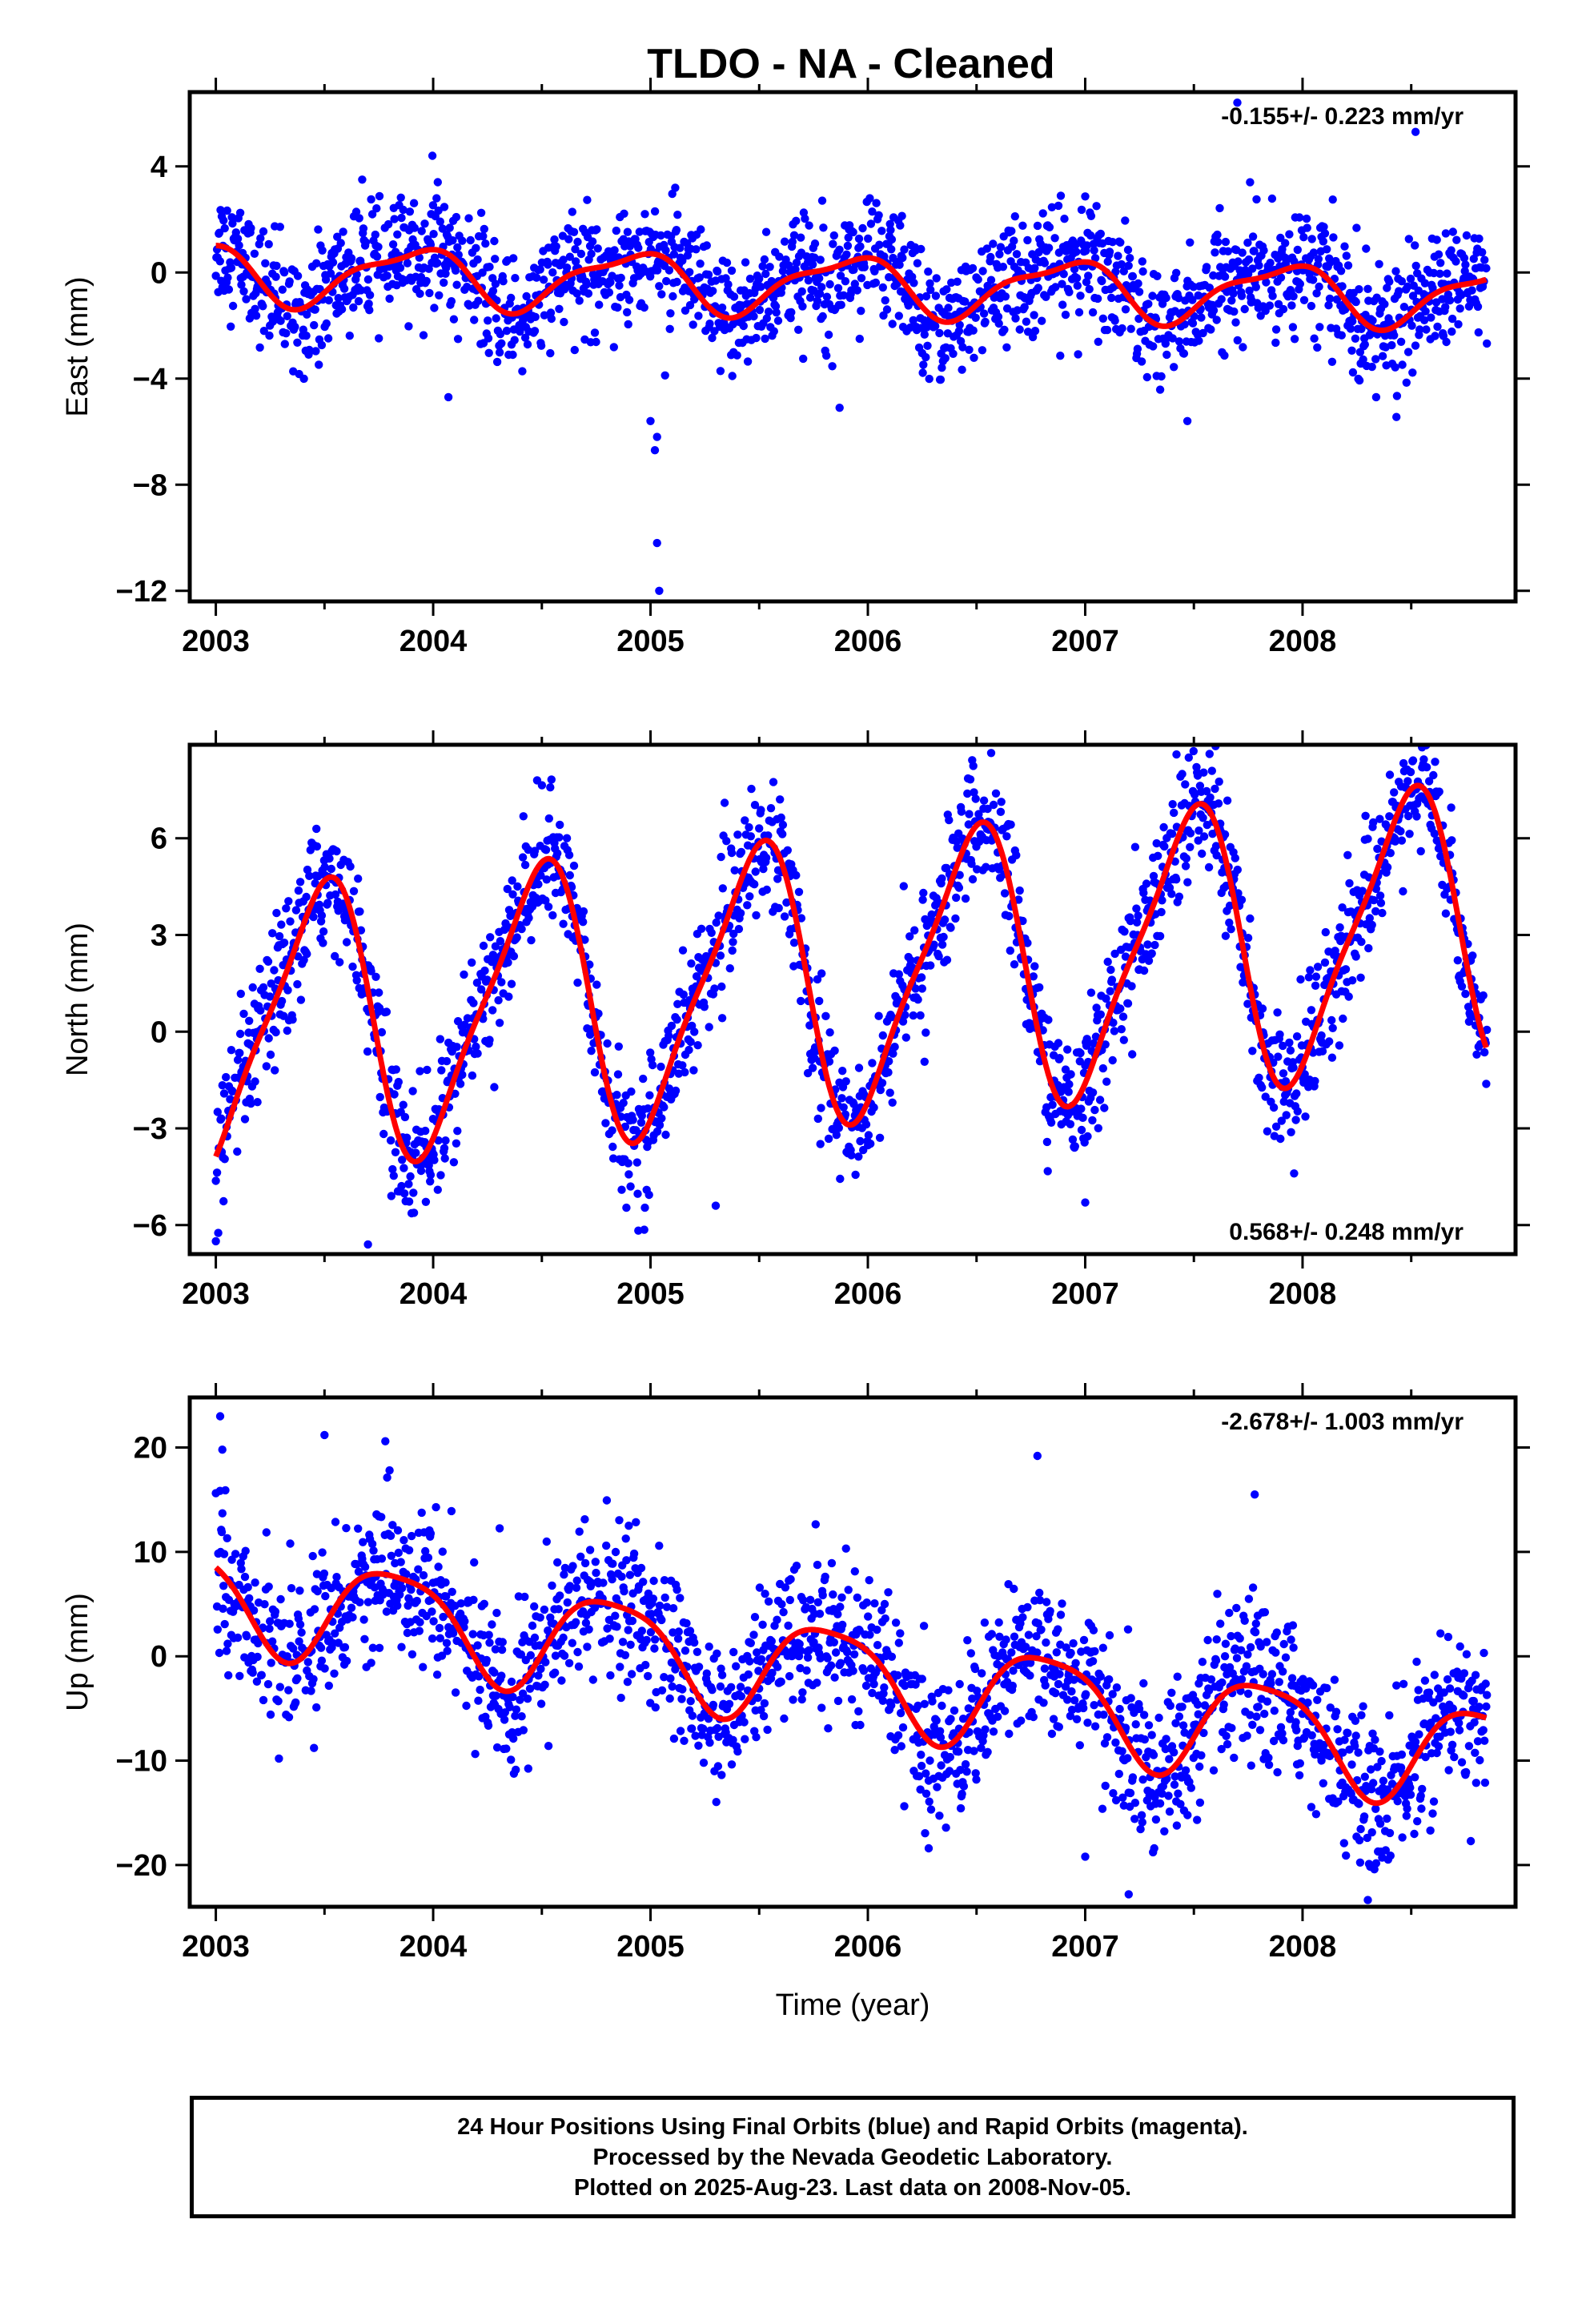 The width and height of the screenshot is (1582, 2324). Describe the element at coordinates (150, 1226) in the screenshot. I see `y-tick-label: −6` at that location.